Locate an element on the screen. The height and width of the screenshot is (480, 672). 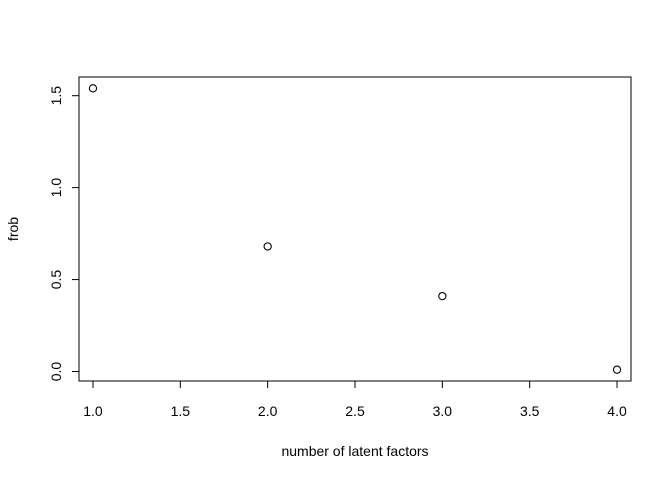
y-tick-label: 0.5 is located at coordinates (56, 280).